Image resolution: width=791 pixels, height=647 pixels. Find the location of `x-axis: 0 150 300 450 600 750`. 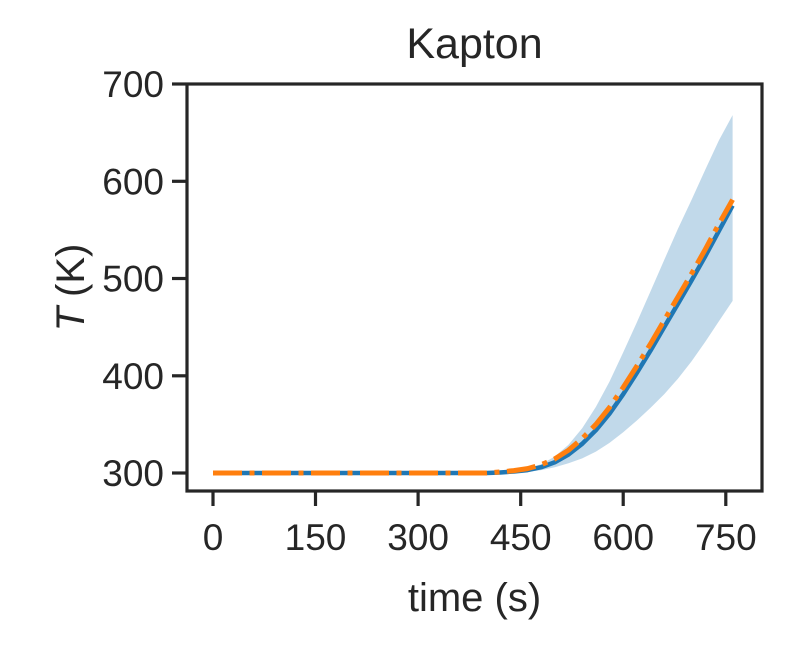

x-axis: 0 150 300 450 600 750 is located at coordinates (480, 525).